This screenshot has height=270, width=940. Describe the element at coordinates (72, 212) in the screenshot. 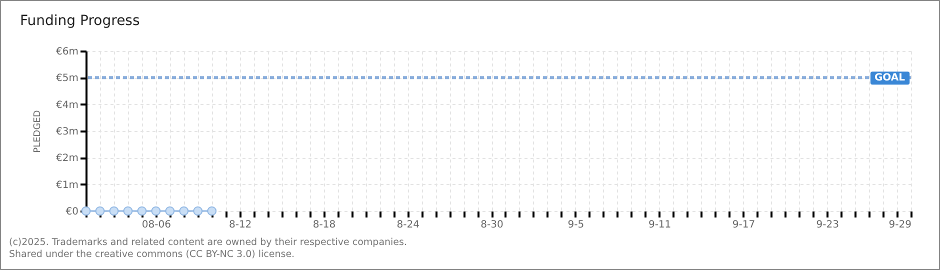

I see `y-tick-label: €0` at that location.